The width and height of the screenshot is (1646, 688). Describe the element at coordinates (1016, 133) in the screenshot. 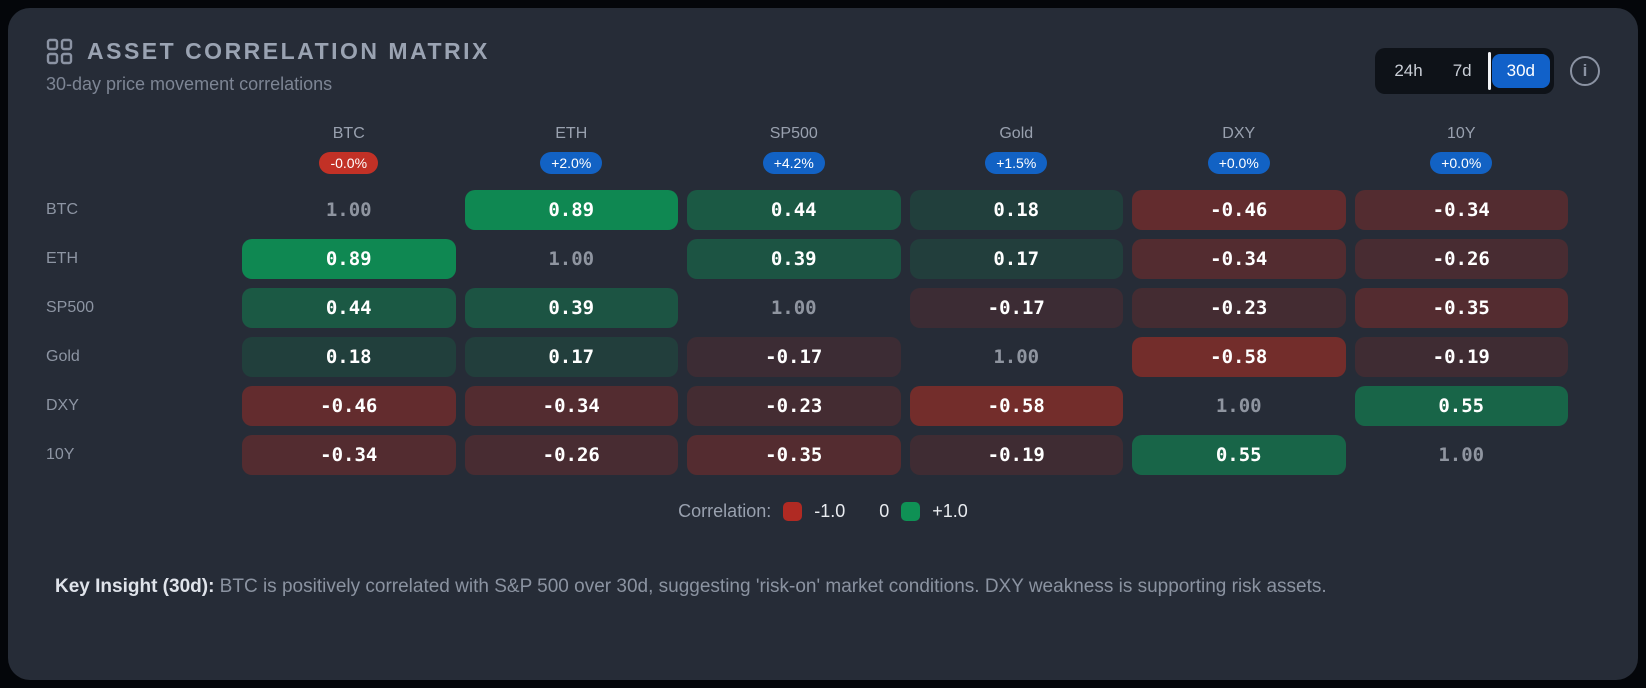

I see `column-header-Gold: Gold` at that location.